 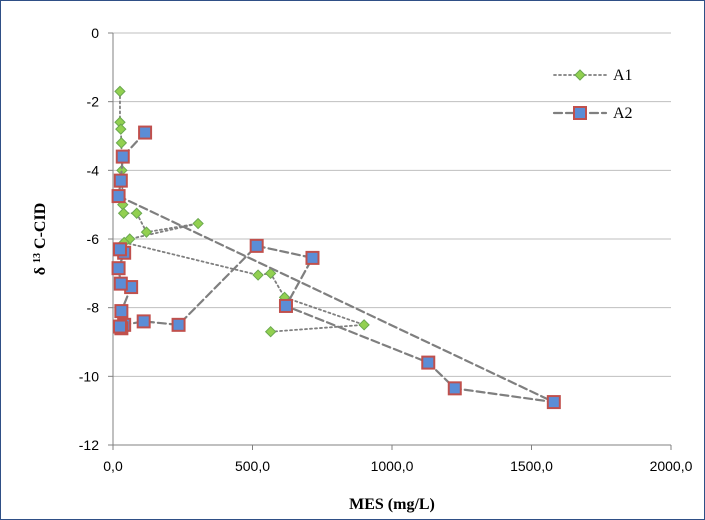 What do you see at coordinates (531, 466) in the screenshot?
I see `x-tick-label-3: 1500,0` at bounding box center [531, 466].